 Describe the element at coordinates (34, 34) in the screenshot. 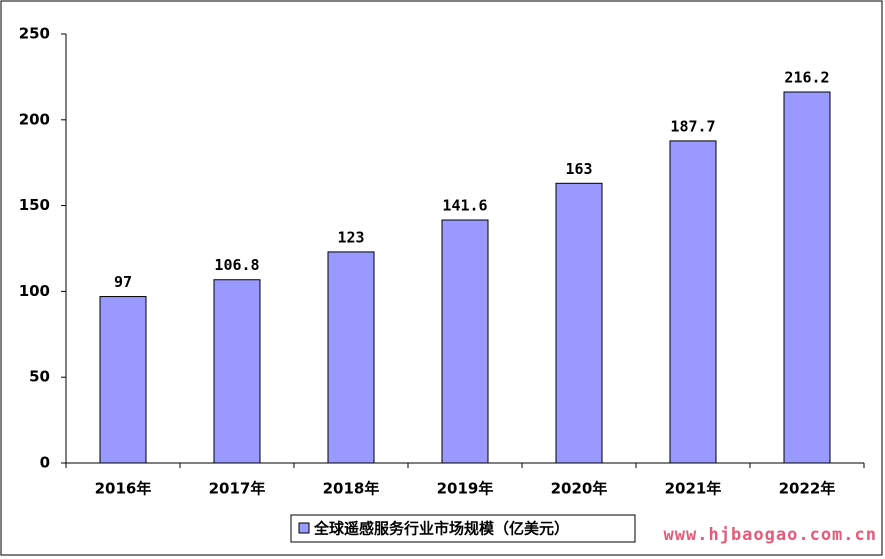

I see `y-tick-label: 250` at that location.